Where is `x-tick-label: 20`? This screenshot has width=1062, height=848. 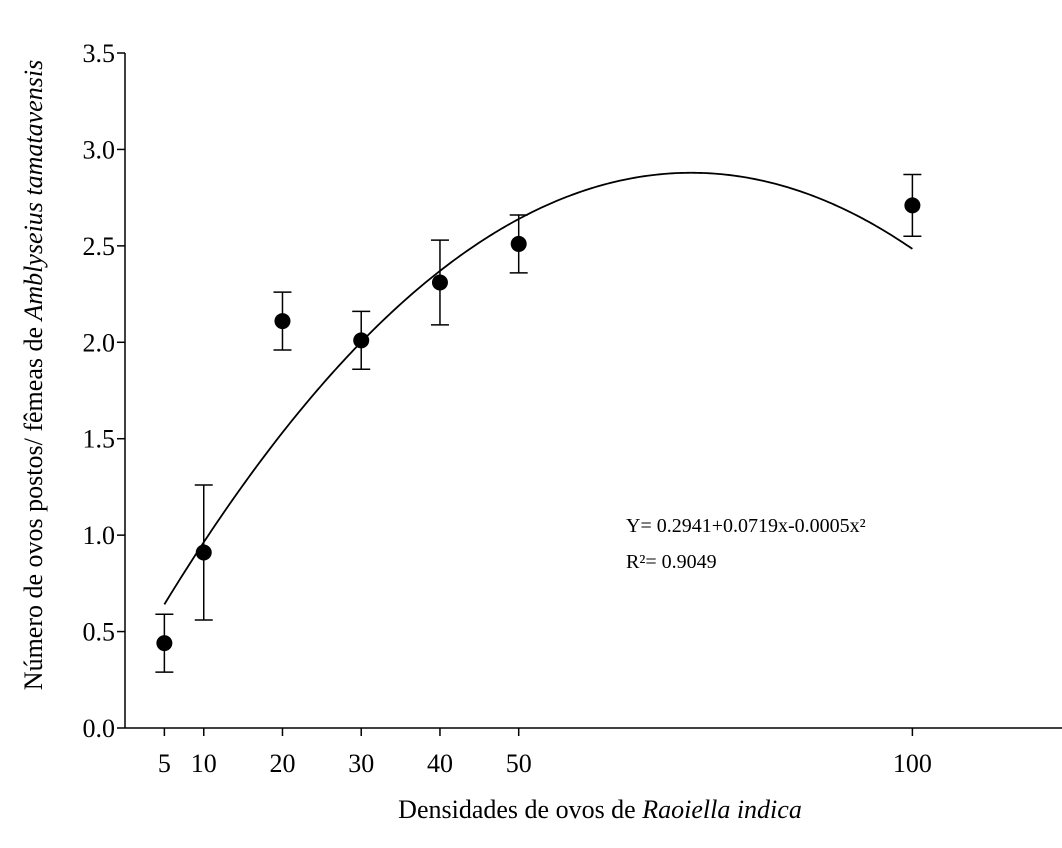
x-tick-label: 20 is located at coordinates (282, 763).